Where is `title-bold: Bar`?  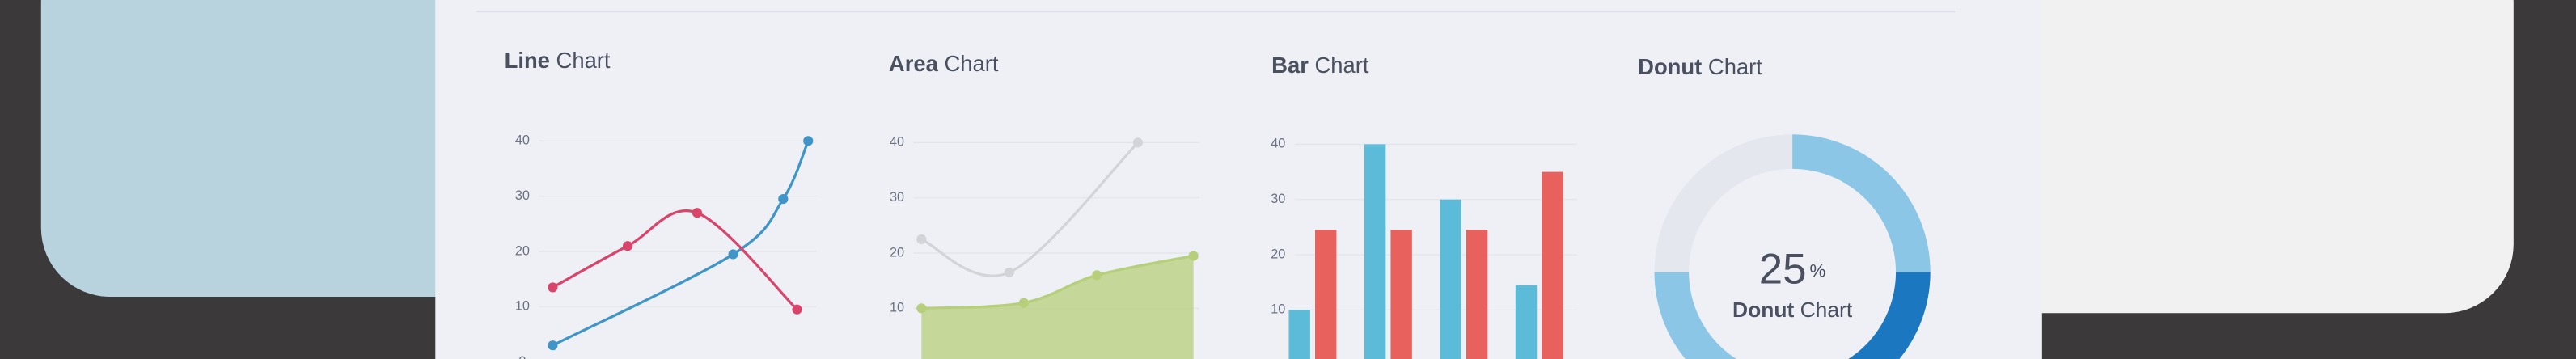
title-bold: Bar is located at coordinates (1290, 65).